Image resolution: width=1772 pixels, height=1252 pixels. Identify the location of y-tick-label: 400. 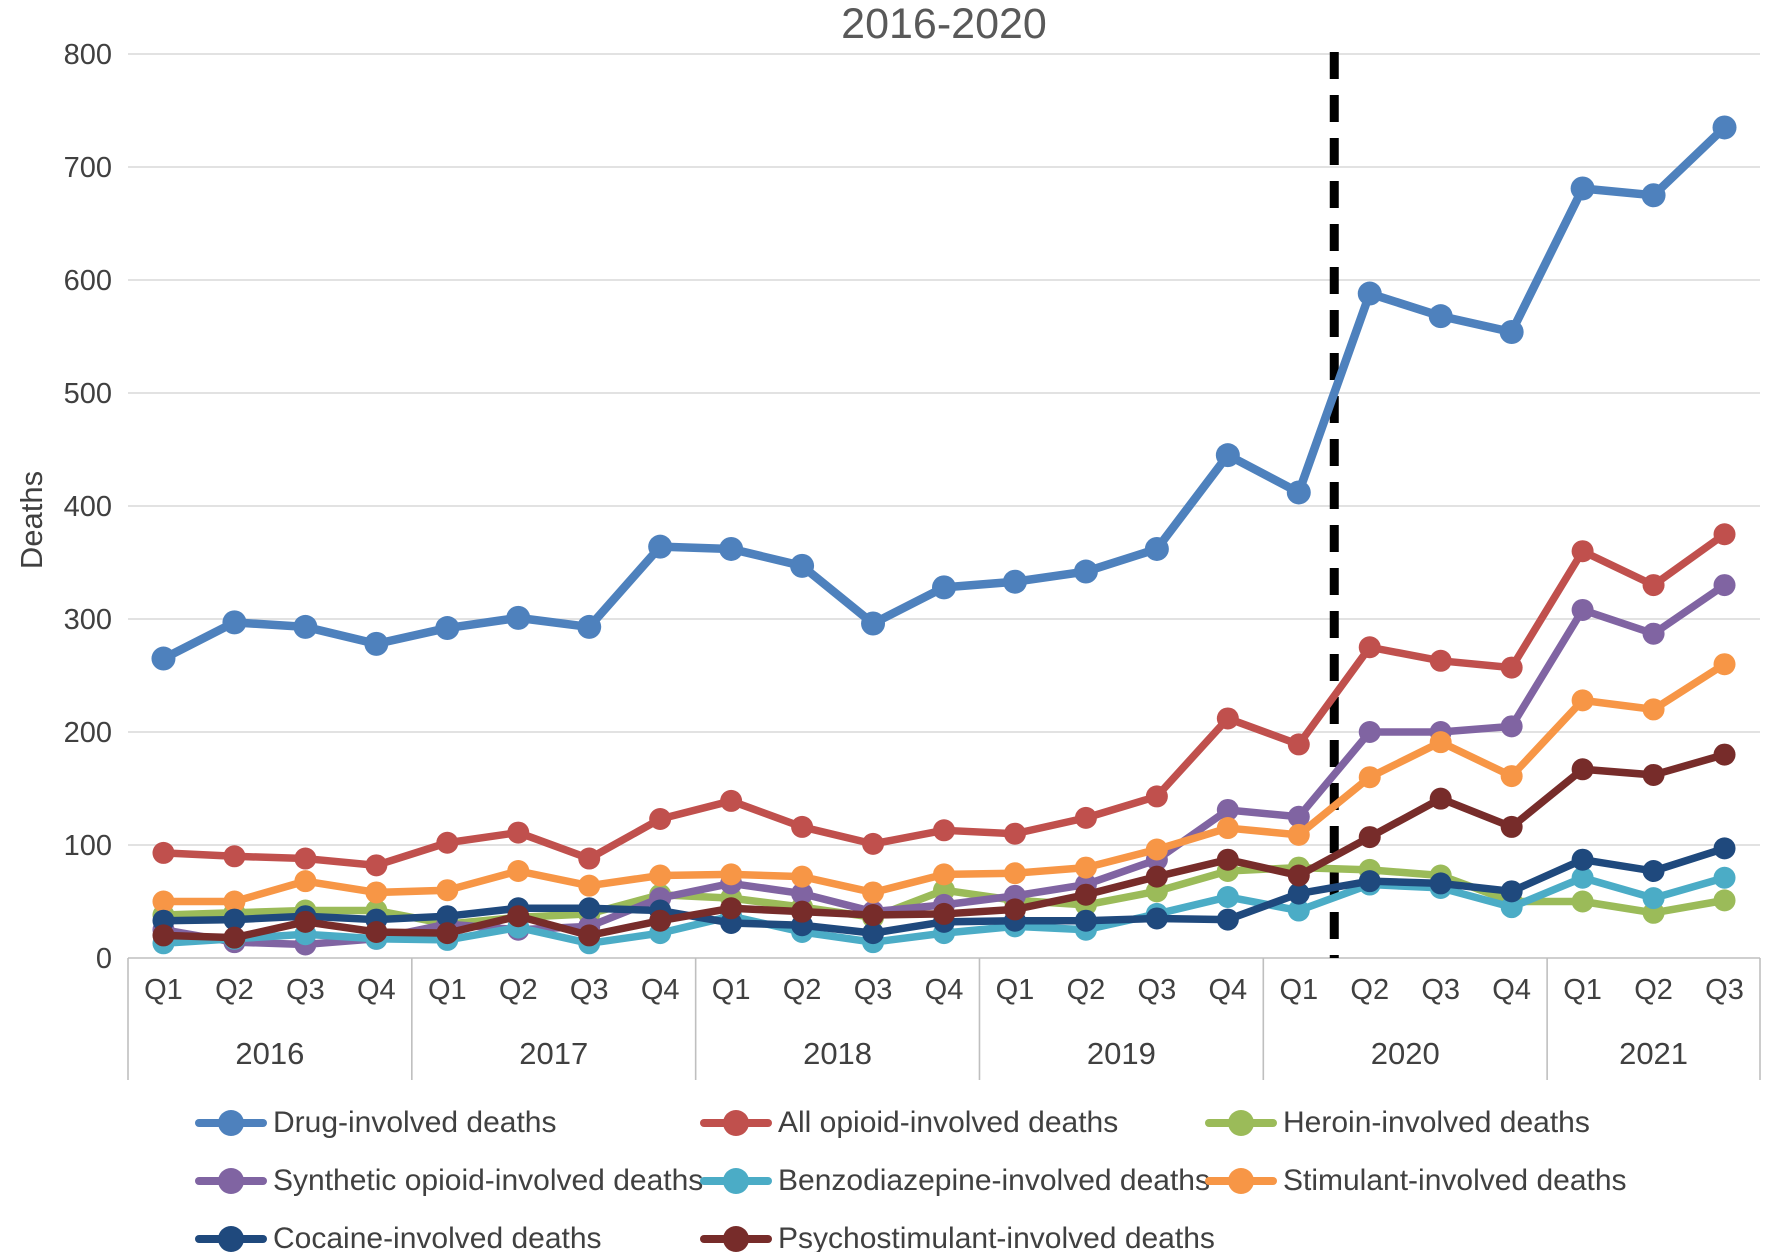
(88, 507).